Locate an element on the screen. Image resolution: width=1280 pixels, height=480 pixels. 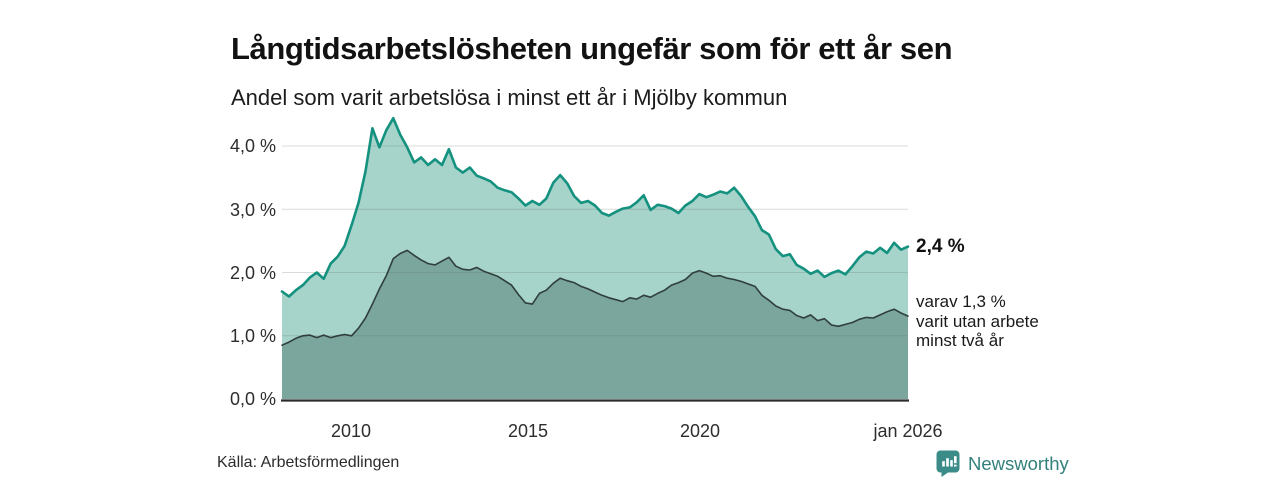
y-tick-label: 3,0 % is located at coordinates (252, 210).